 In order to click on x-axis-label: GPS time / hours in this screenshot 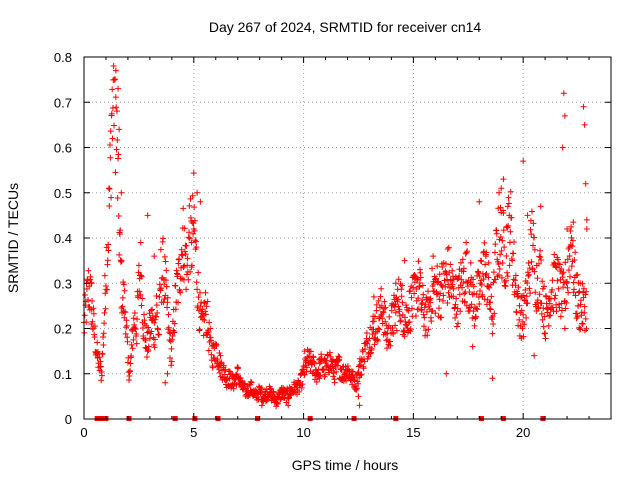, I will do `click(345, 465)`.